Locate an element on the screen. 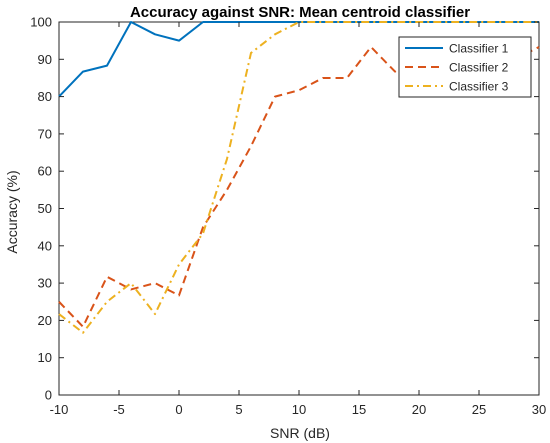  y-tick-label: 40 is located at coordinates (45, 245).